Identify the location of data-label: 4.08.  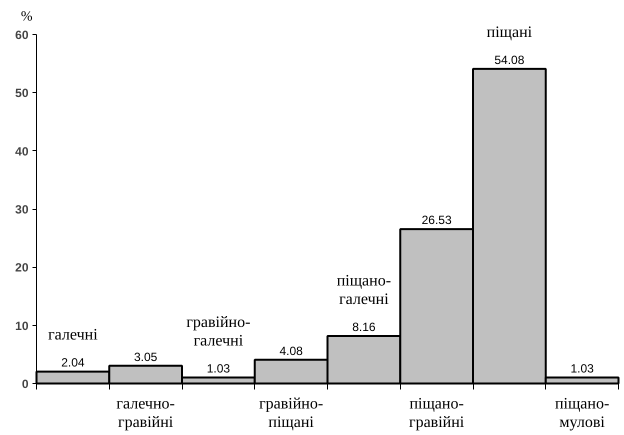
(291, 351).